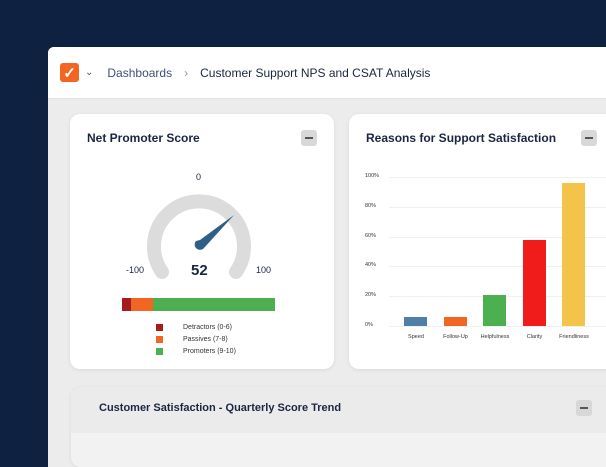  I want to click on legend-label: Passives (7-8), so click(205, 339).